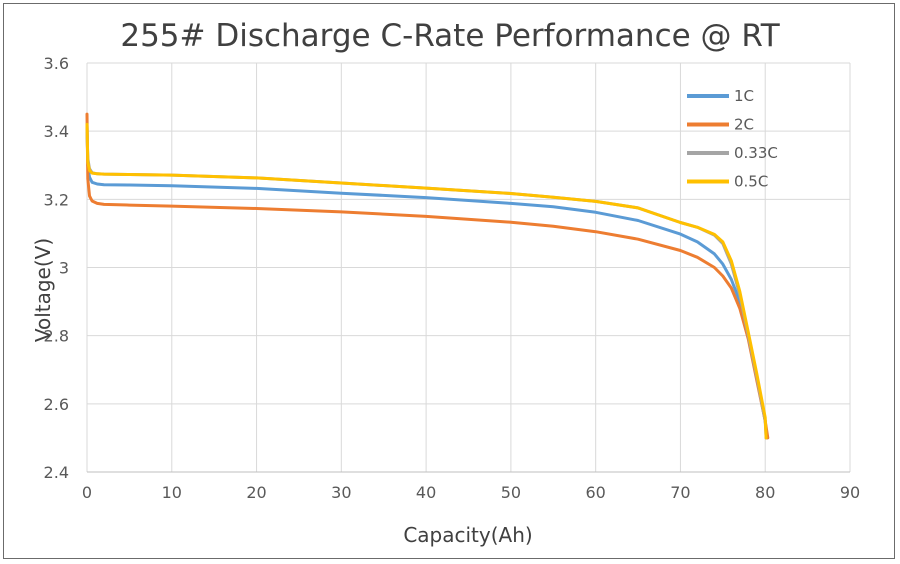 The height and width of the screenshot is (564, 900). I want to click on x-tick-label: 60, so click(595, 492).